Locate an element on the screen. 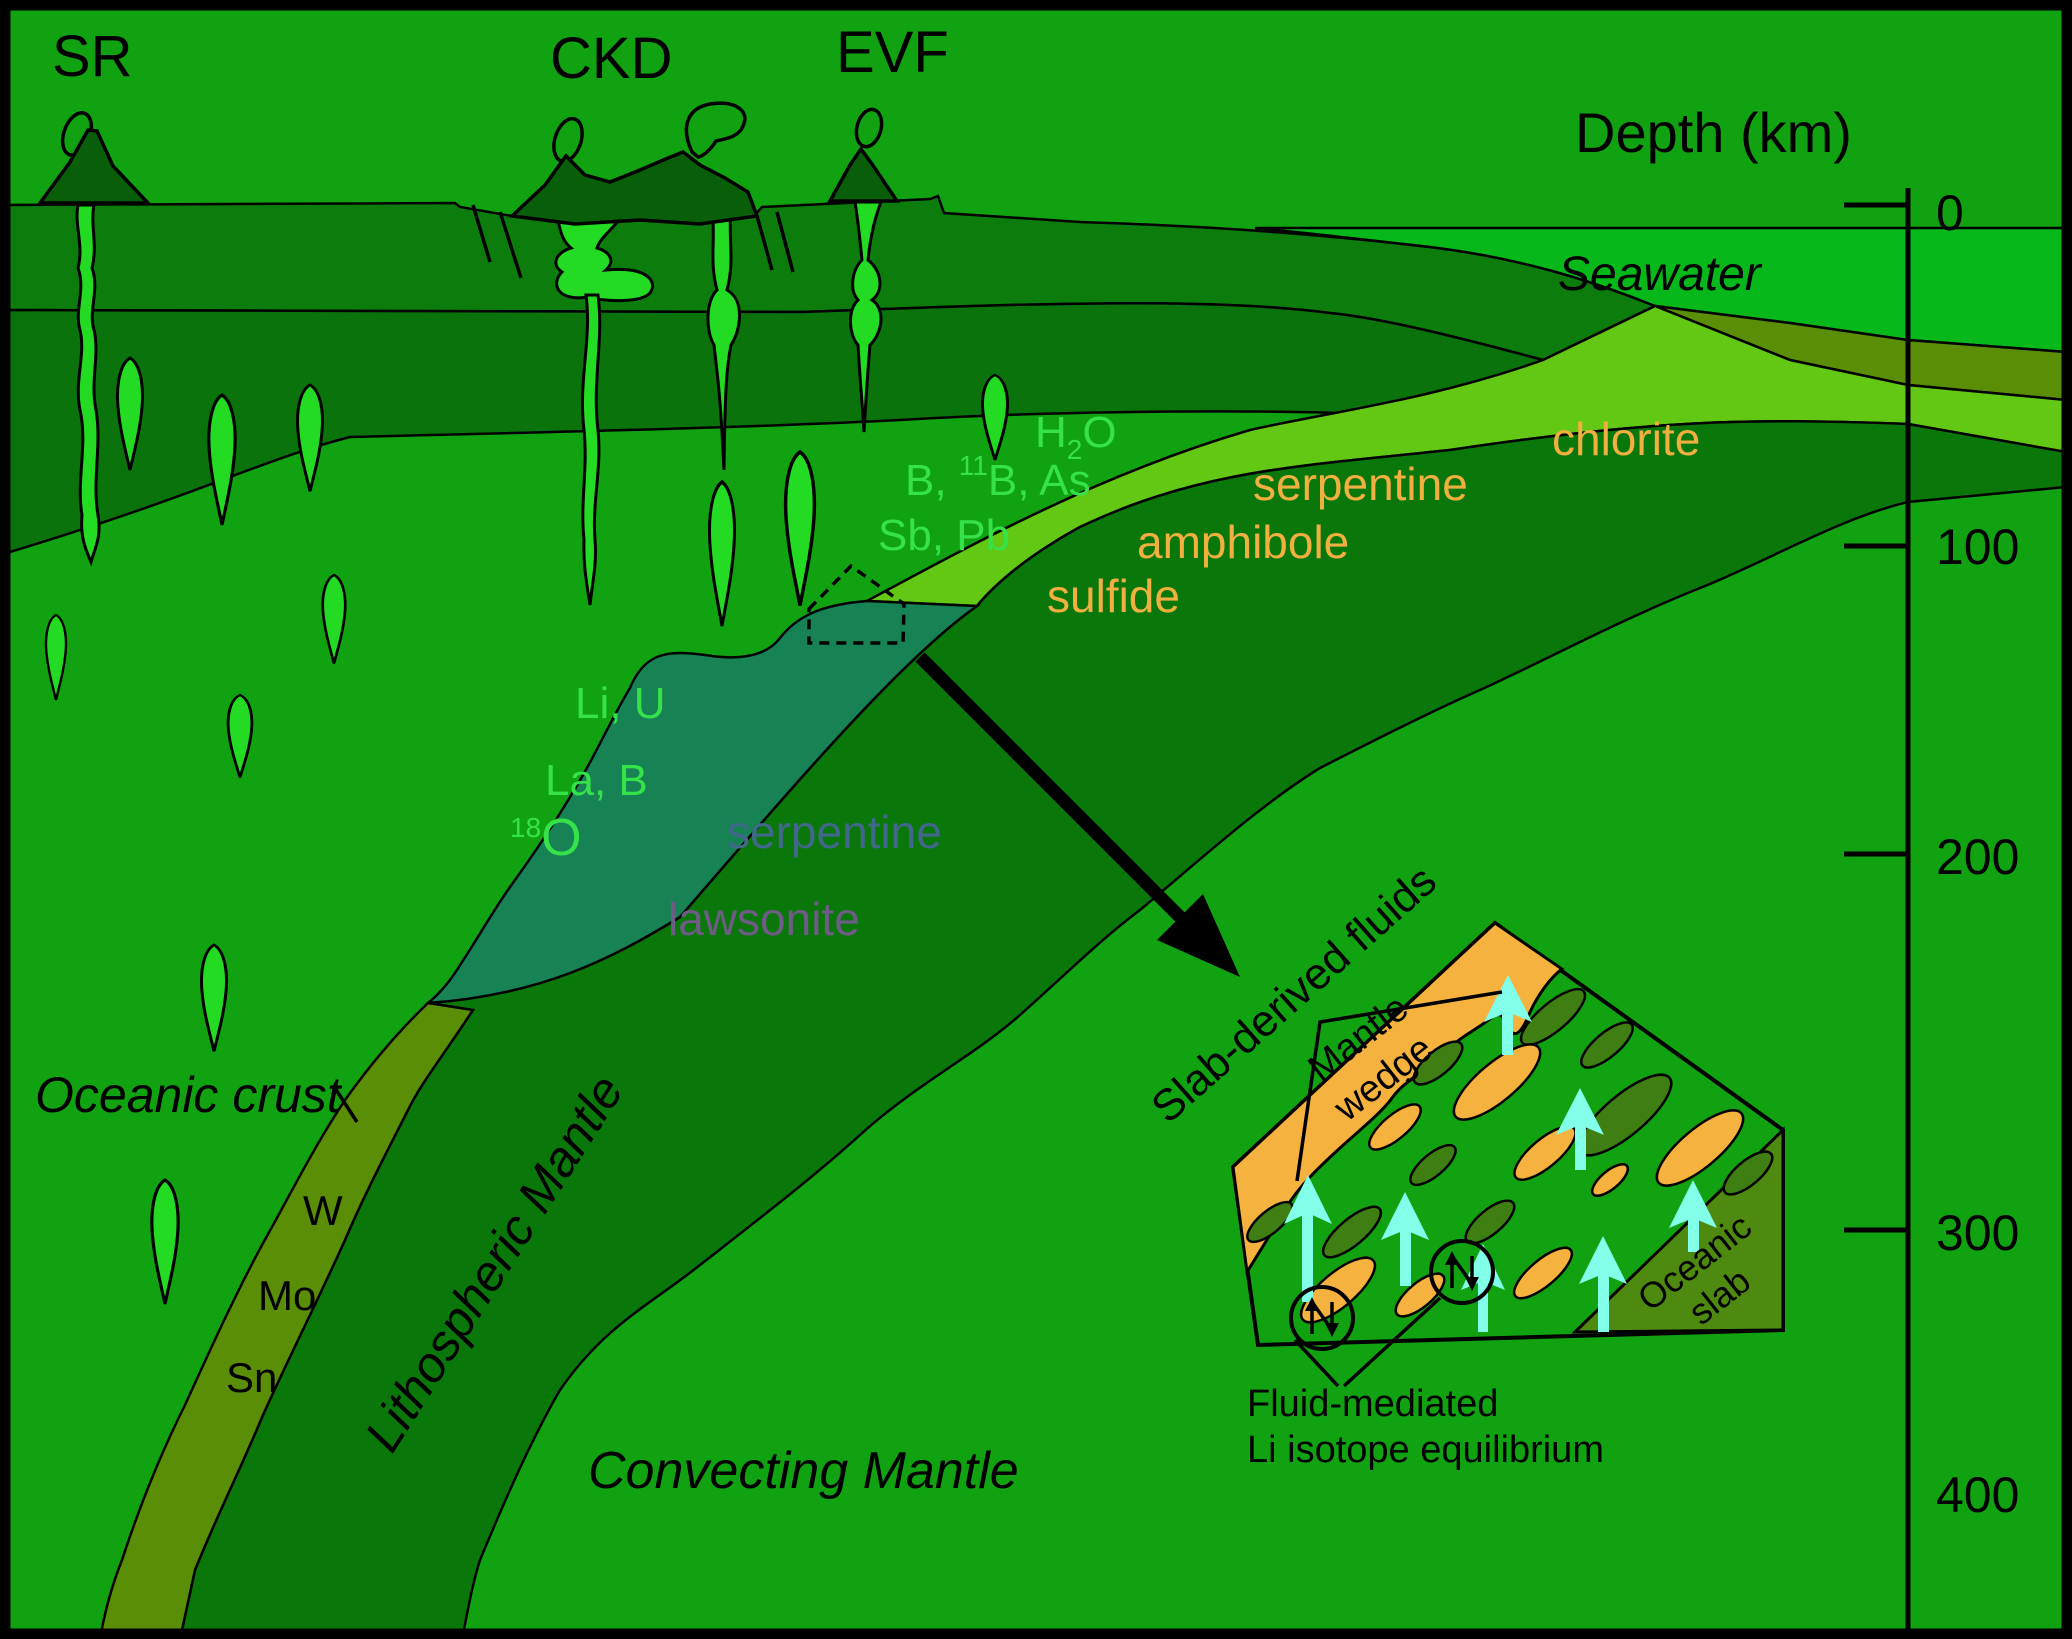  amphibole-label: amphibole is located at coordinates (1243, 542).